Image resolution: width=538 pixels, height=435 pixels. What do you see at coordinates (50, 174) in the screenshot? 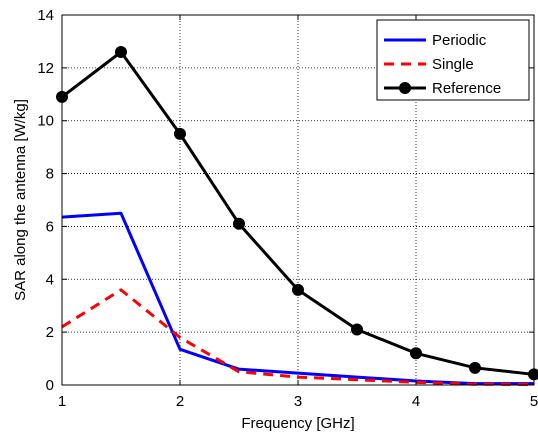
I see `y-tick-label: 8` at bounding box center [50, 174].